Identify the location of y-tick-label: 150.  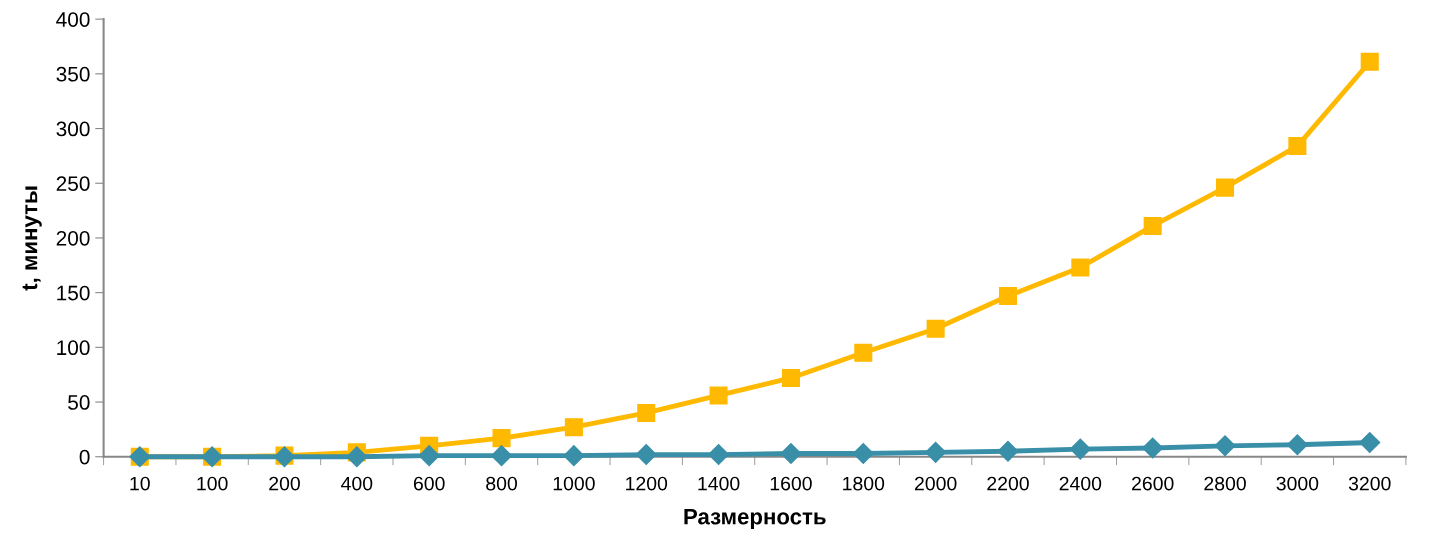
(73, 293).